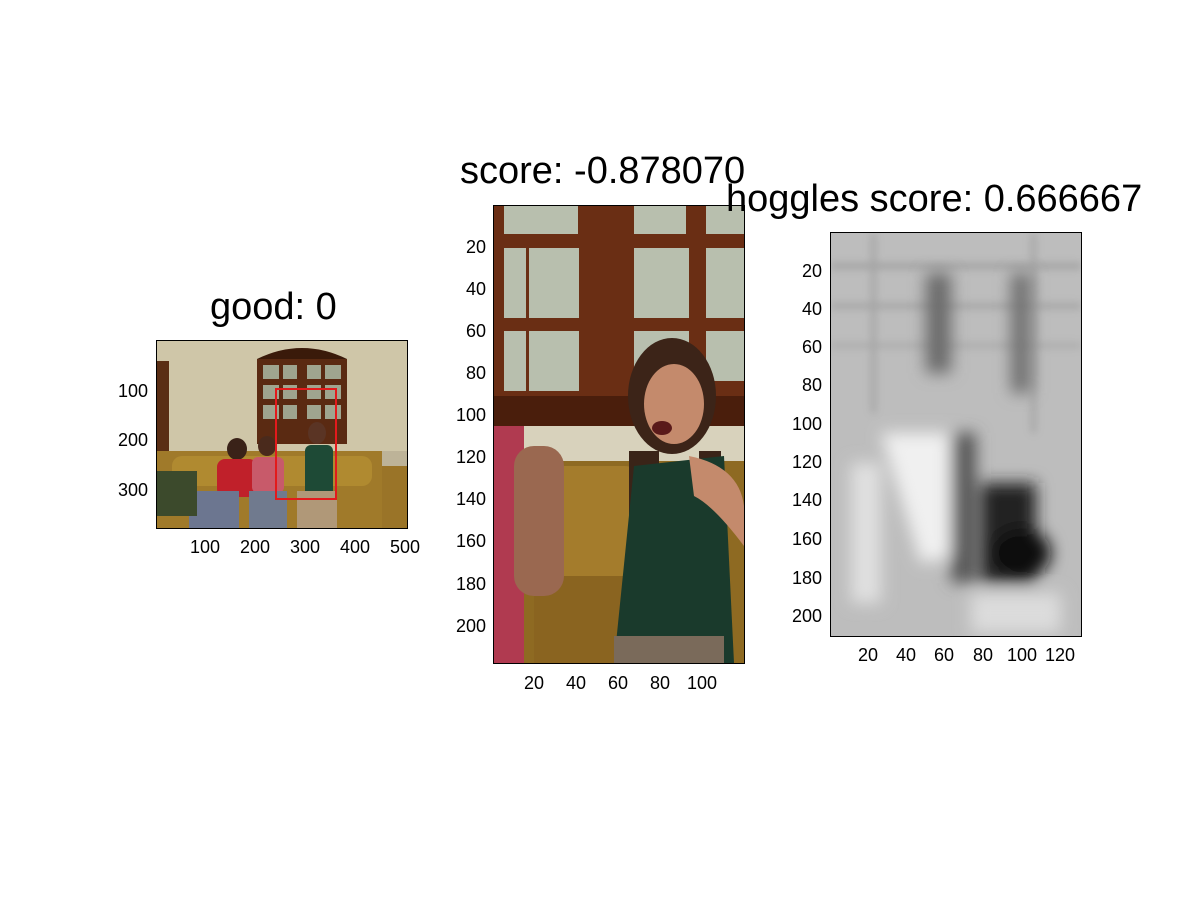  What do you see at coordinates (305, 547) in the screenshot?
I see `panel1-xtick: 300` at bounding box center [305, 547].